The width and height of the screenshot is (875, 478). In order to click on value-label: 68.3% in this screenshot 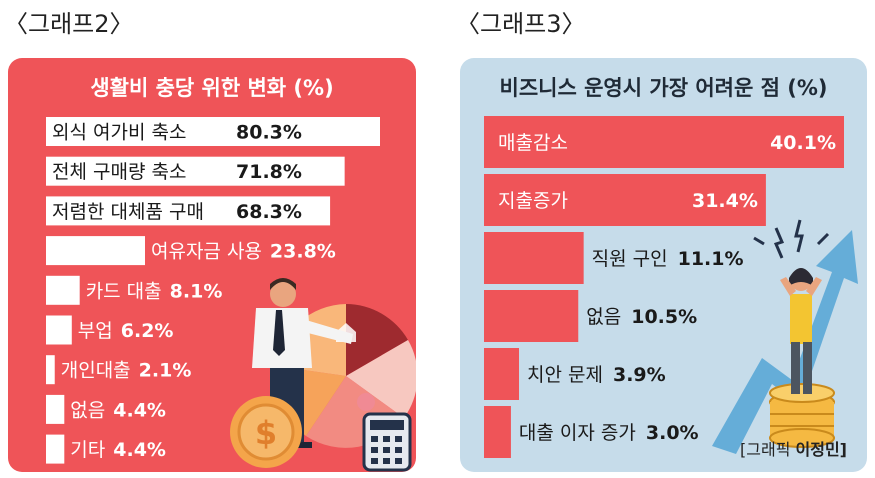, I will do `click(269, 212)`.